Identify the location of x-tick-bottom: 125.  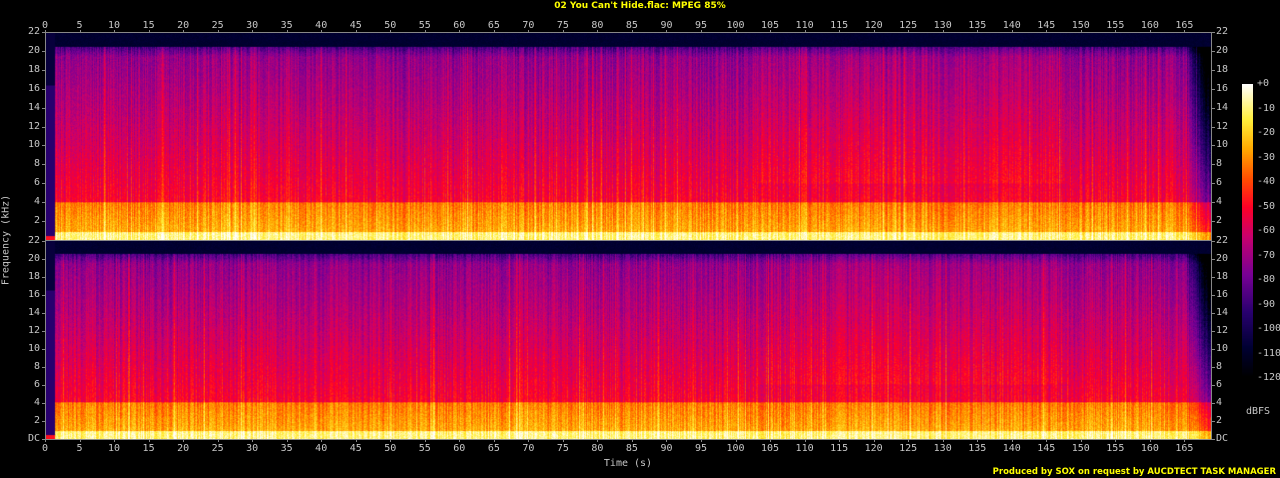
(908, 448).